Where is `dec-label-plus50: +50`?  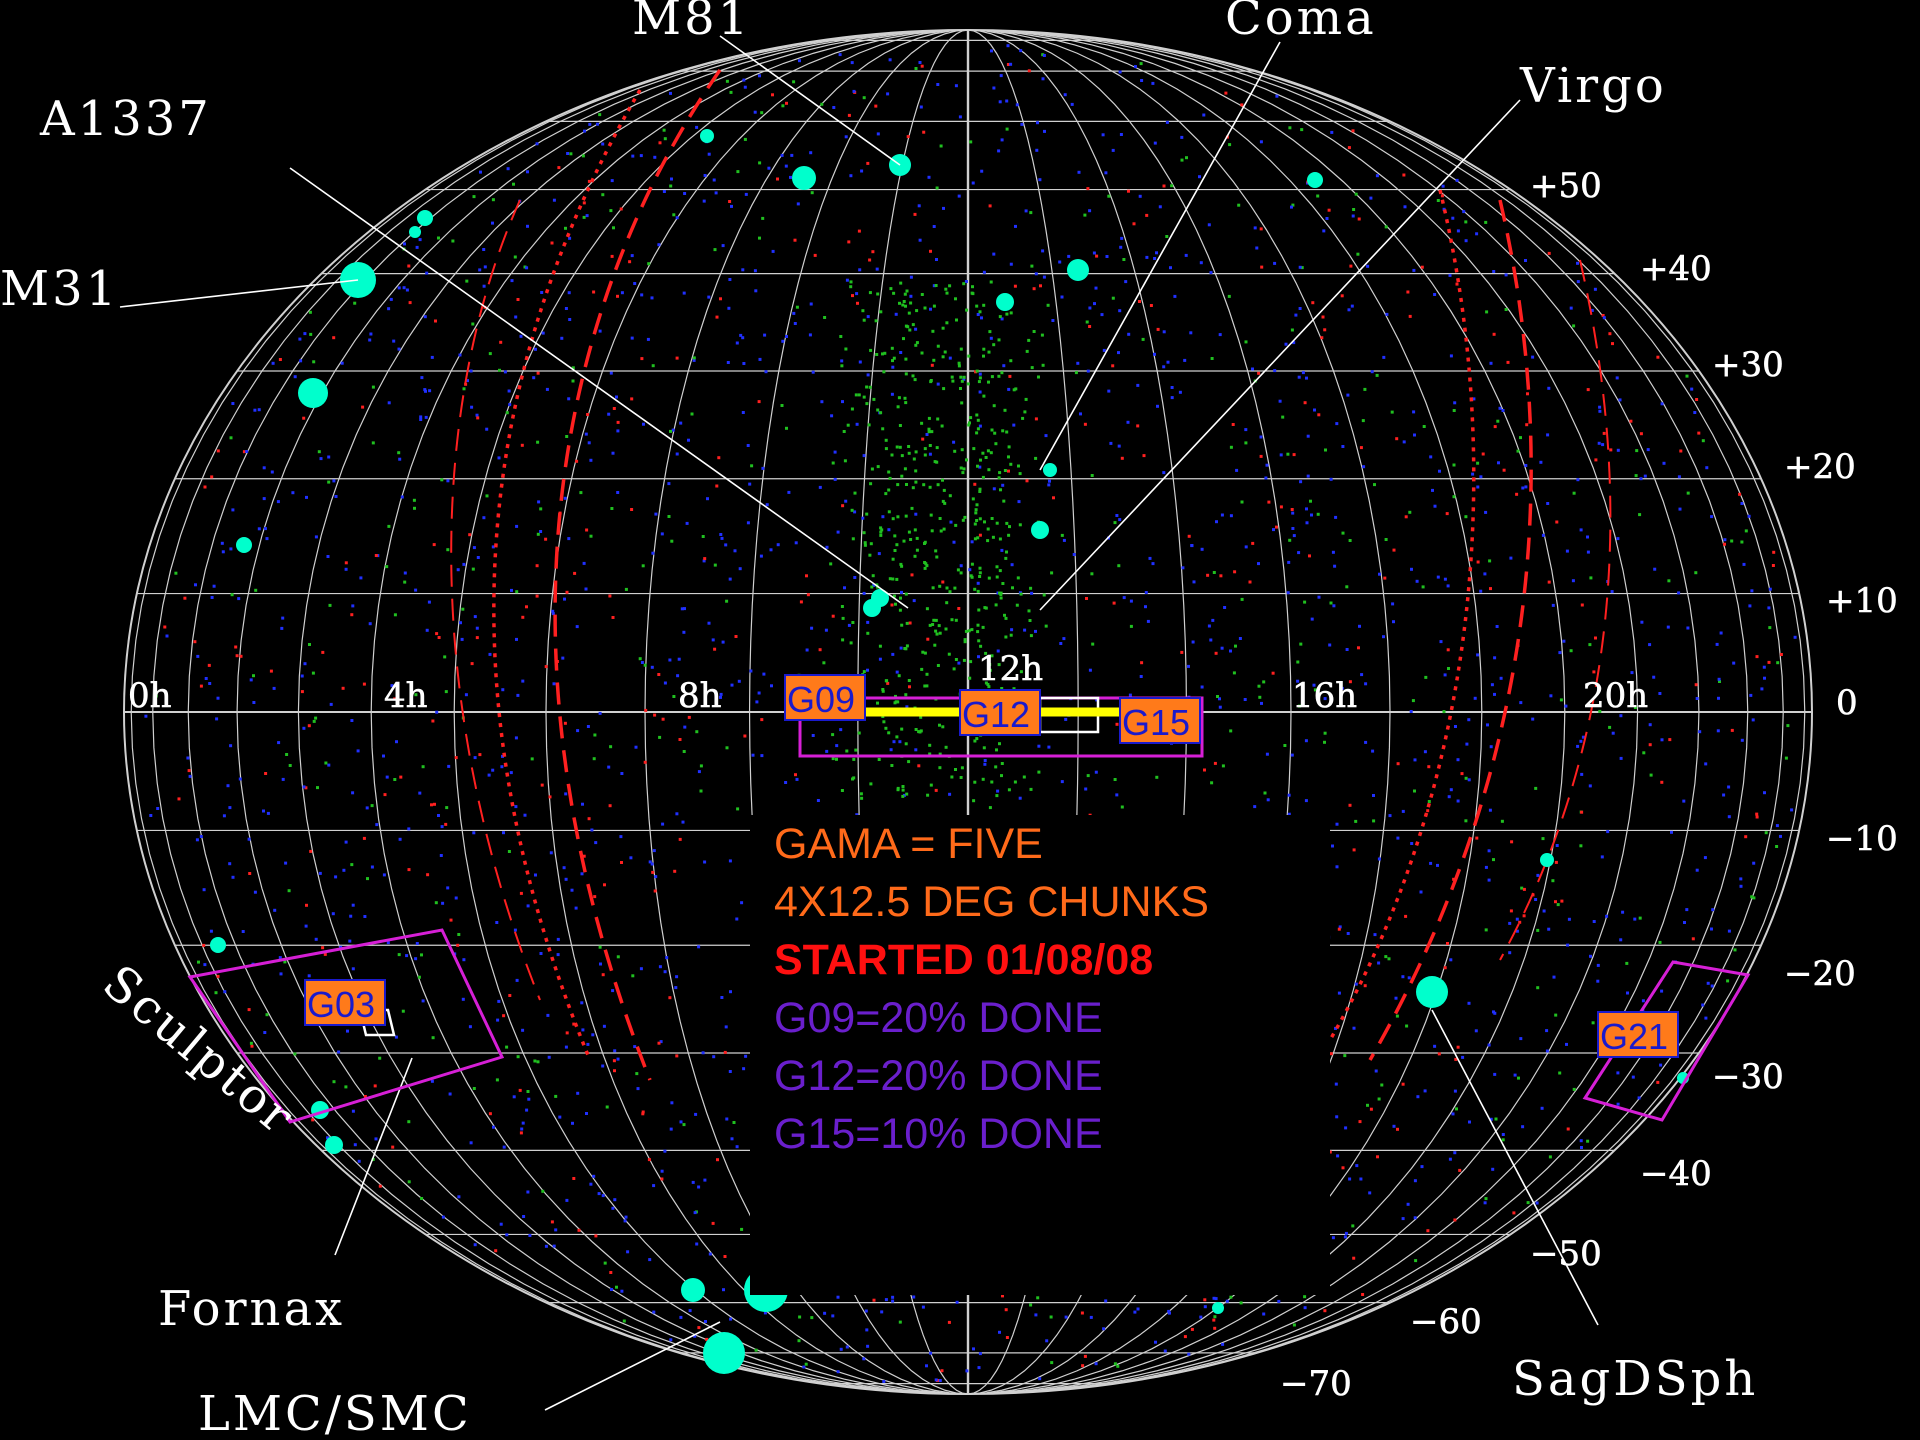 dec-label-plus50: +50 is located at coordinates (1566, 186).